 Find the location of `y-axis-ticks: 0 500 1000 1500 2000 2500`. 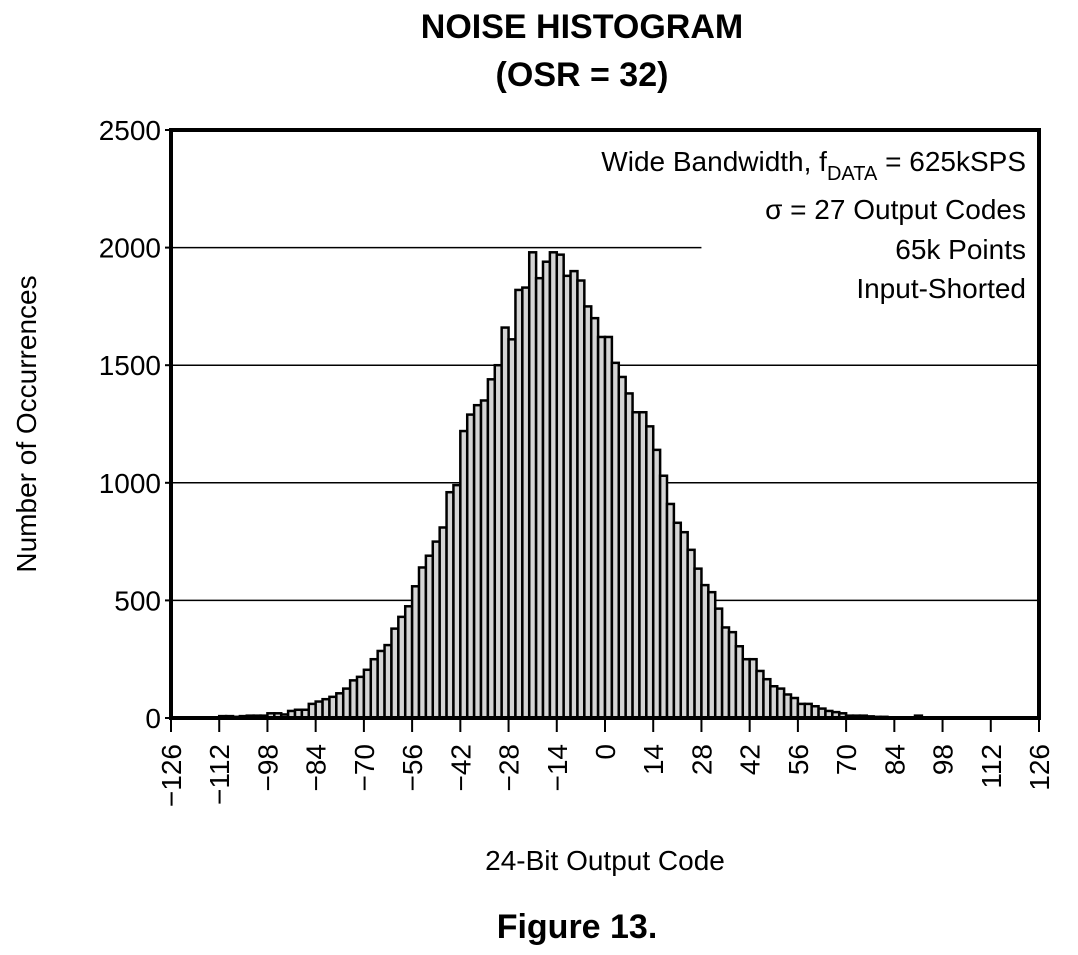

y-axis-ticks: 0 500 1000 1500 2000 2500 is located at coordinates (135, 424).